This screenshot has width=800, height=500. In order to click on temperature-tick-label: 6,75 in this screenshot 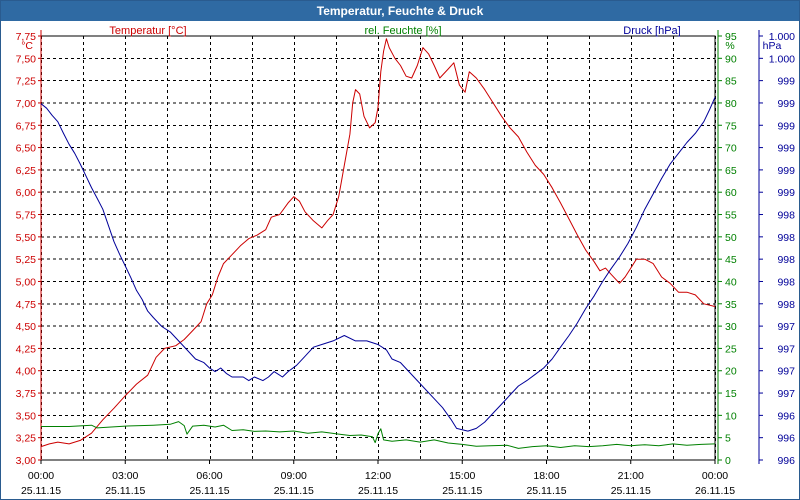, I will do `click(26, 126)`.